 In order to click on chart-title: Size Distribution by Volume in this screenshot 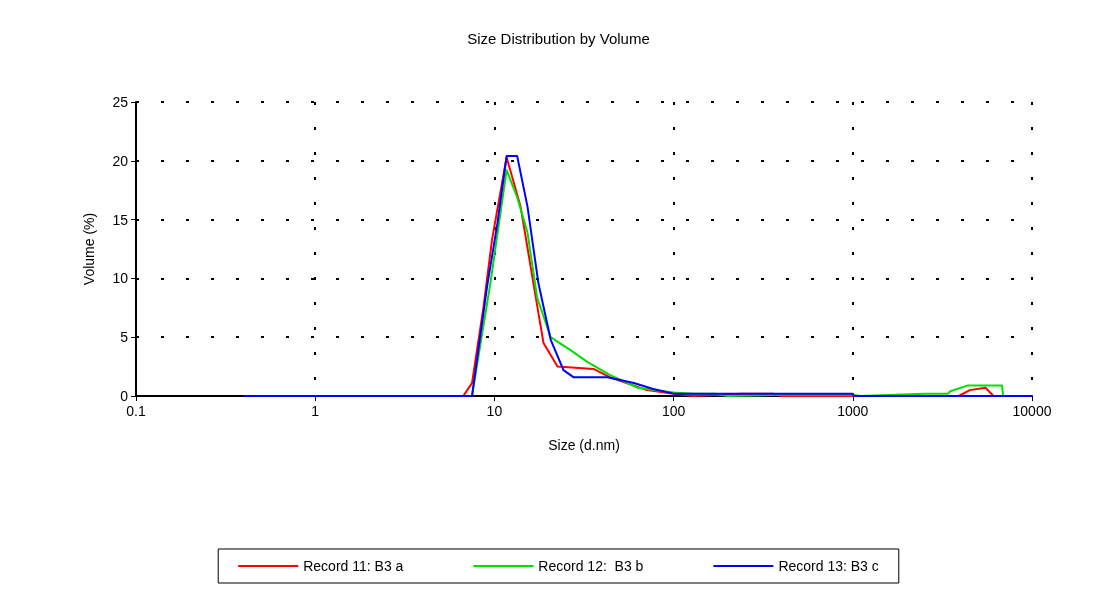, I will do `click(558, 38)`.